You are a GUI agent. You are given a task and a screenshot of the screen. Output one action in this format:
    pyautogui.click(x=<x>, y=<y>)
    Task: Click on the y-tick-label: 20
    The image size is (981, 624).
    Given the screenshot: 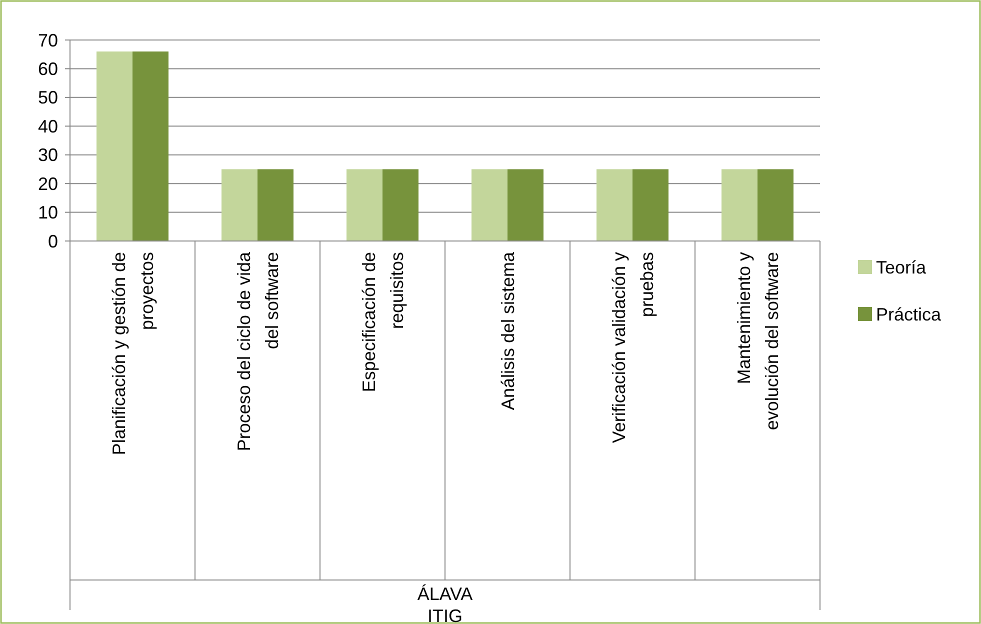 What is the action you would take?
    pyautogui.click(x=48, y=184)
    